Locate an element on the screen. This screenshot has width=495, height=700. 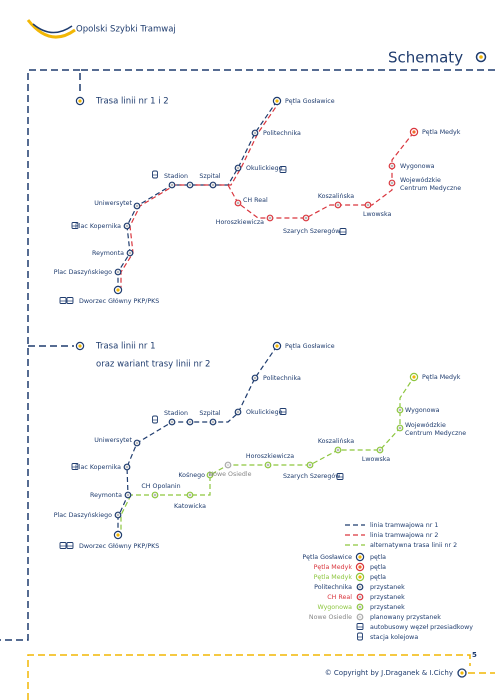
section-title: Schematy is located at coordinates (425, 58).